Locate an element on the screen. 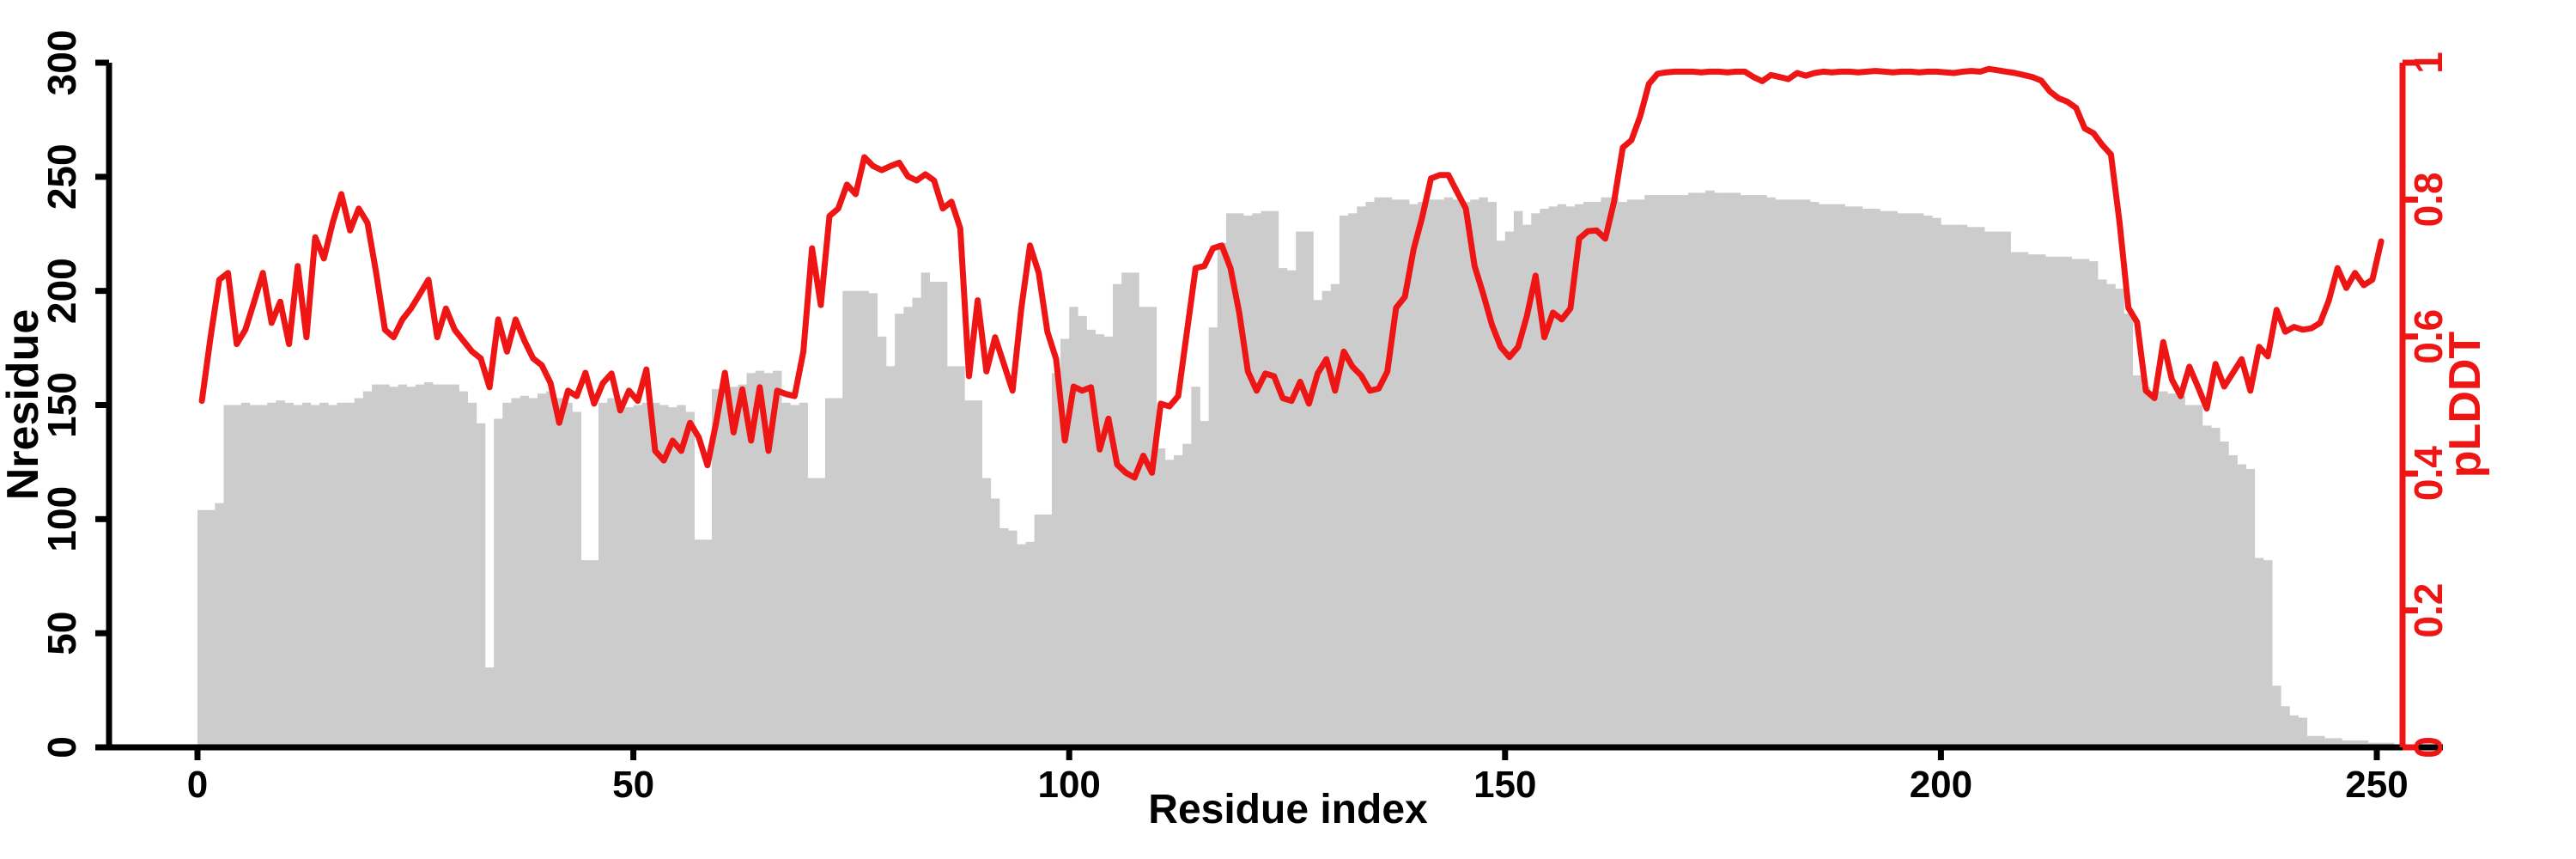 The image size is (2576, 859). left-axis-ticks: 0 50 100 150 200 250 300 is located at coordinates (74, 394).